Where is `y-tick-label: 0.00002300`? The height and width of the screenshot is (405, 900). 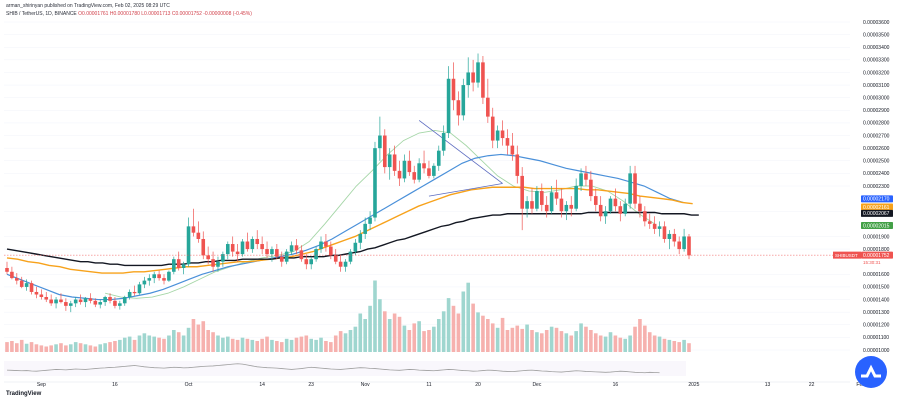 y-tick-label: 0.00002300 is located at coordinates (876, 187).